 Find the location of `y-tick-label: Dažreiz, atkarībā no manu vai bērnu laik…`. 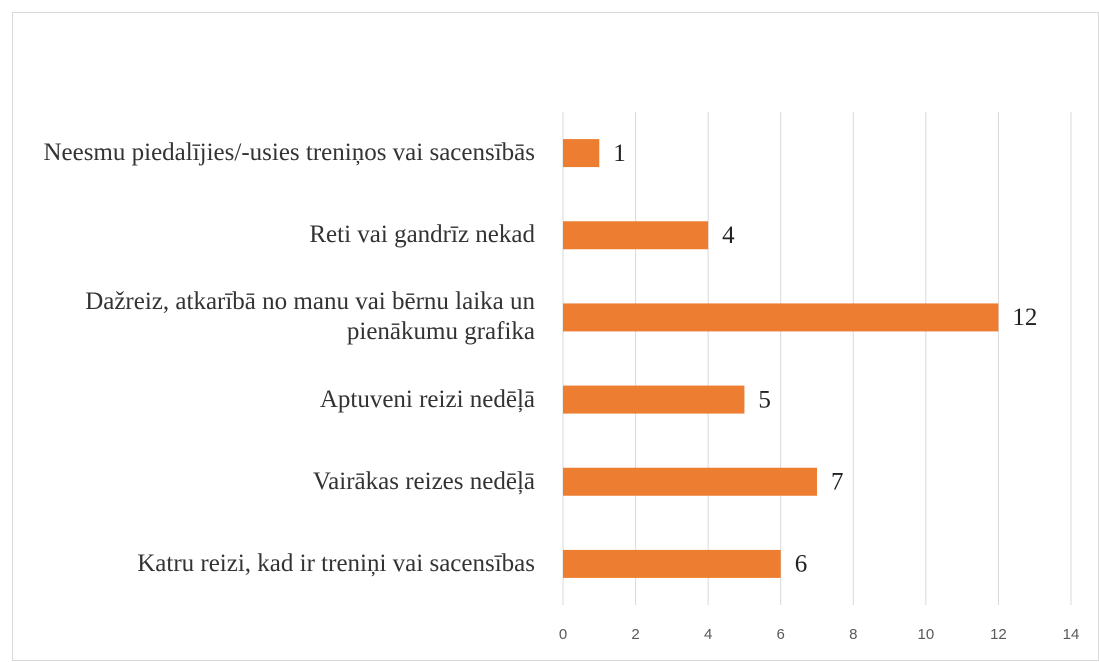

y-tick-label: Dažreiz, atkarībā no manu vai bērnu laik… is located at coordinates (310, 317).